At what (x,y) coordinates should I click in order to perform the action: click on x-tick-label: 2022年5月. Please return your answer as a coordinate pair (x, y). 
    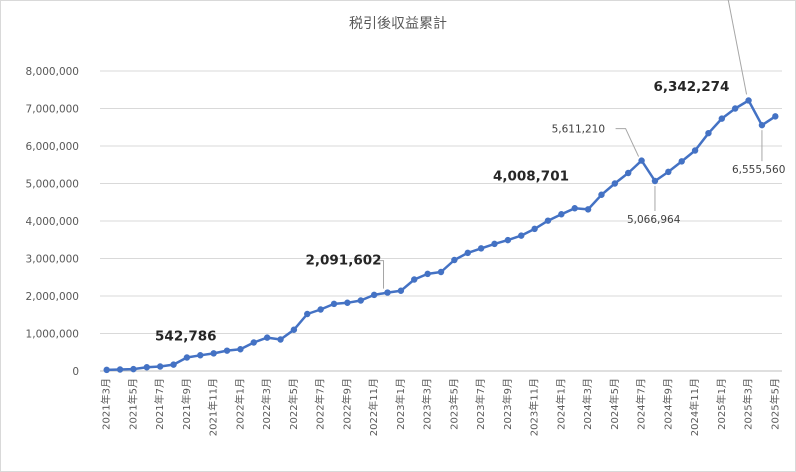
    Looking at the image, I should click on (293, 404).